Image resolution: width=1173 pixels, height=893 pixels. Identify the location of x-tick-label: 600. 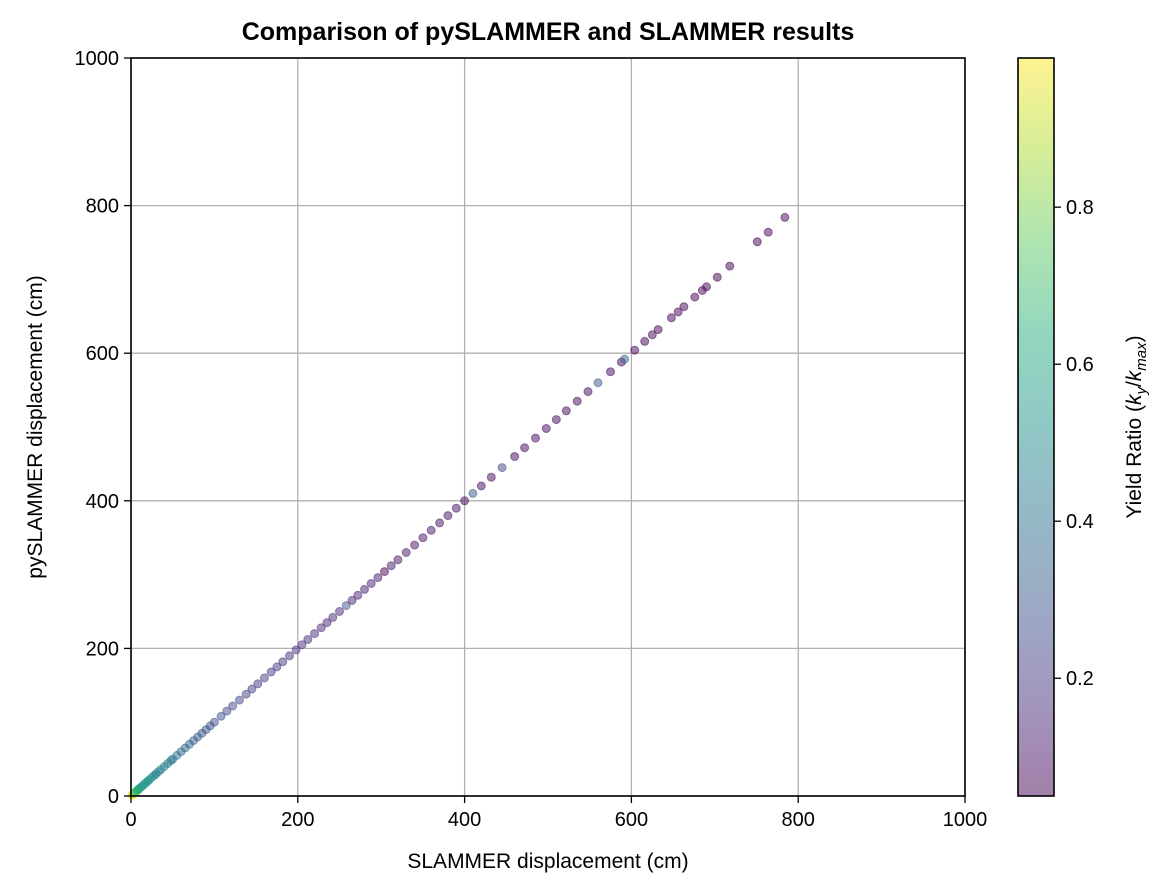
(631, 820).